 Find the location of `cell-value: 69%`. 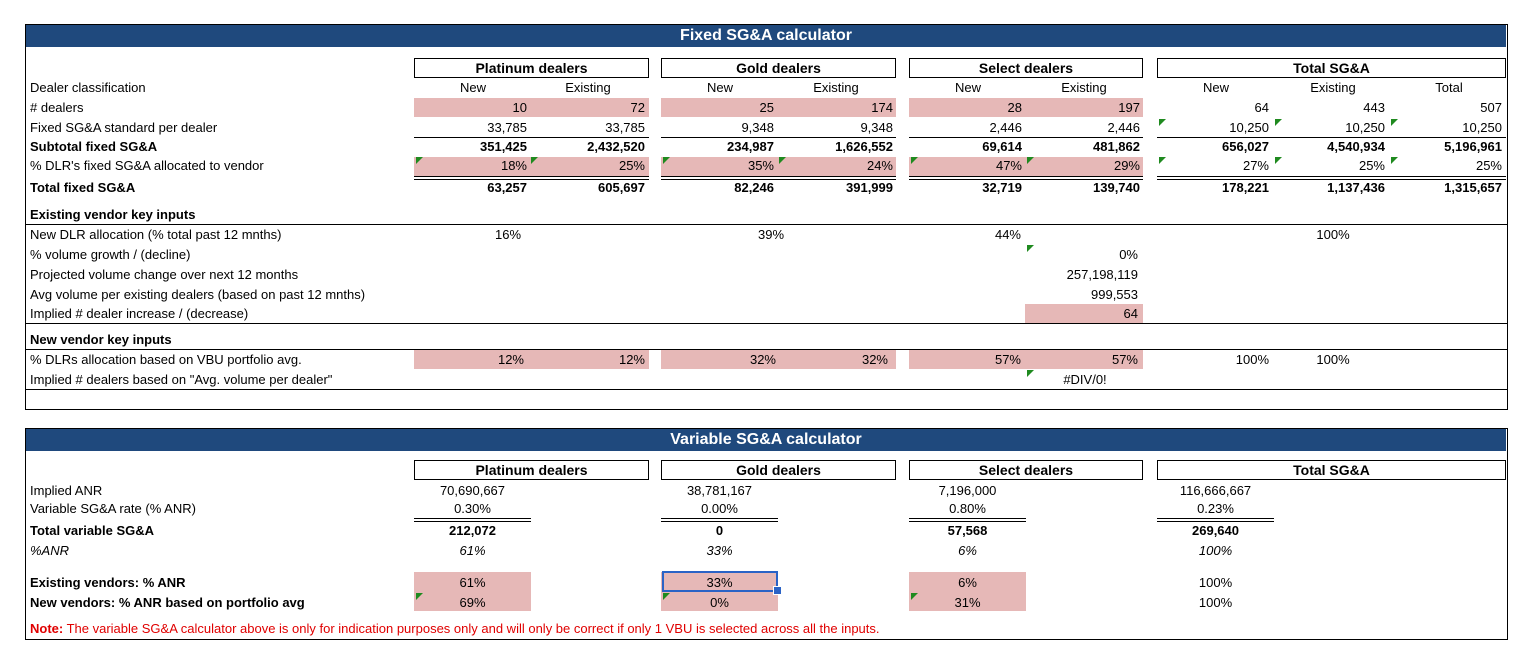

cell-value: 69% is located at coordinates (472, 602).